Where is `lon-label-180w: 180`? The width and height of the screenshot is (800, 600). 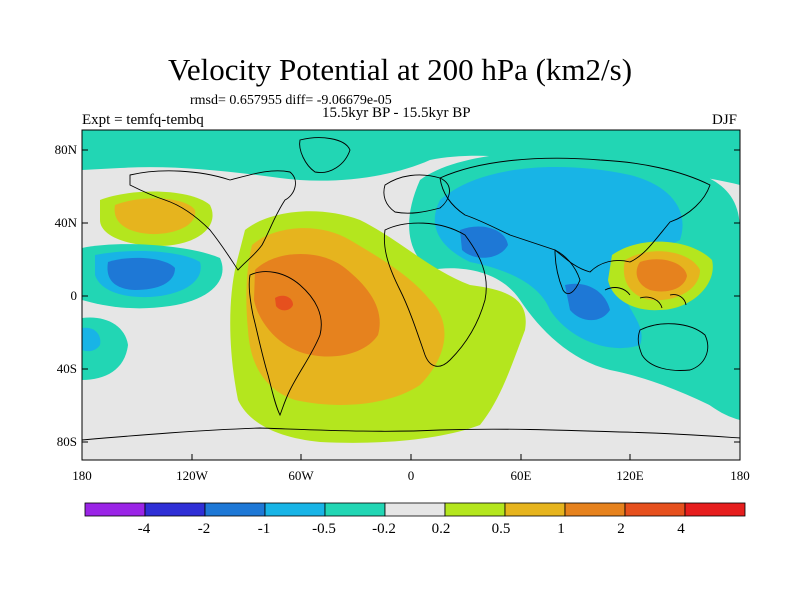 lon-label-180w: 180 is located at coordinates (82, 475).